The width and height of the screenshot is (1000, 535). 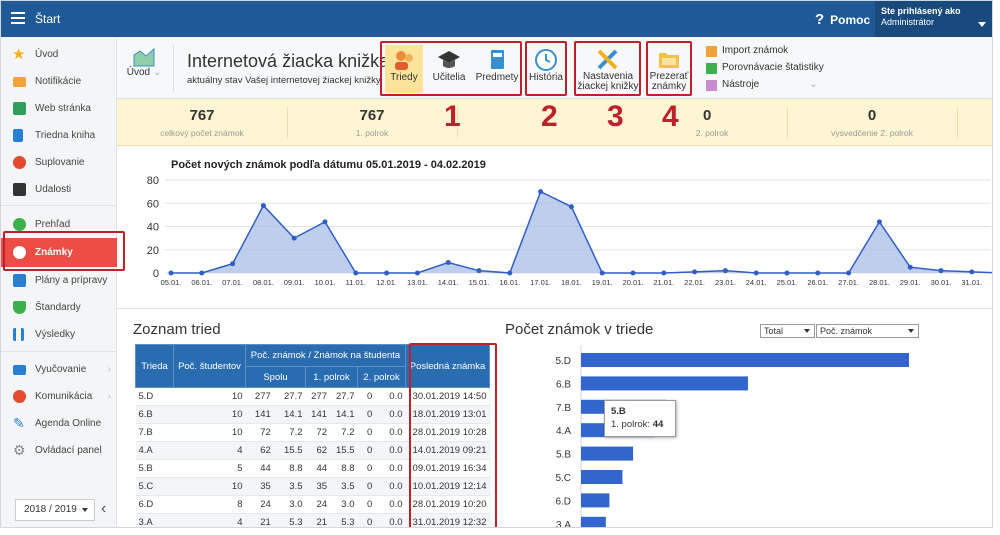 I want to click on predmety-button: Predmety, so click(x=497, y=69).